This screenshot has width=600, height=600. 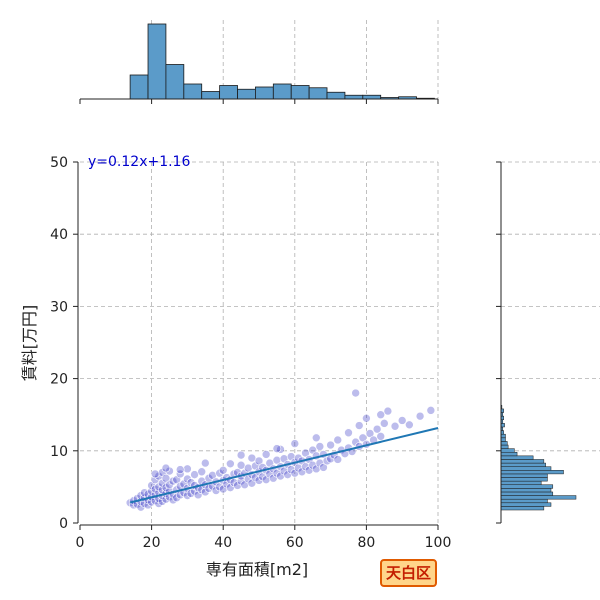 What do you see at coordinates (59, 163) in the screenshot?
I see `y-tick-label: 50` at bounding box center [59, 163].